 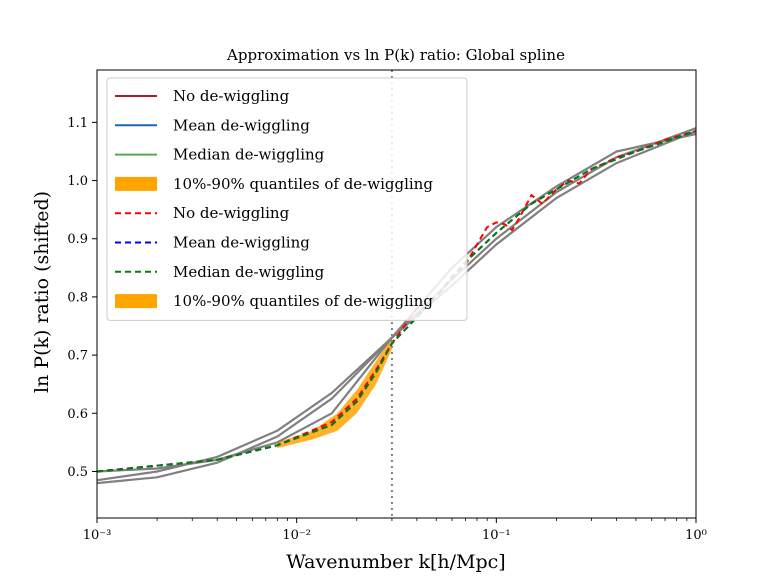 What do you see at coordinates (296, 535) in the screenshot?
I see `x-tick-label: 10⁻²` at bounding box center [296, 535].